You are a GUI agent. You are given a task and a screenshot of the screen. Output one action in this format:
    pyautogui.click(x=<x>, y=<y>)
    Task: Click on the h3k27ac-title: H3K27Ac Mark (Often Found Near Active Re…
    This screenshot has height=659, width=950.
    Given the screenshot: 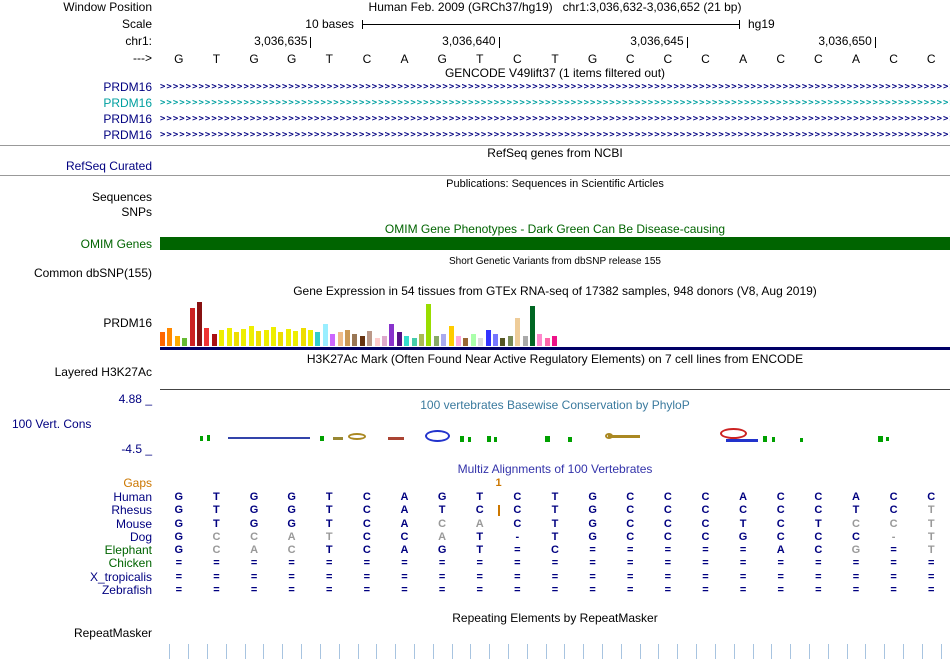 What is the action you would take?
    pyautogui.click(x=555, y=359)
    